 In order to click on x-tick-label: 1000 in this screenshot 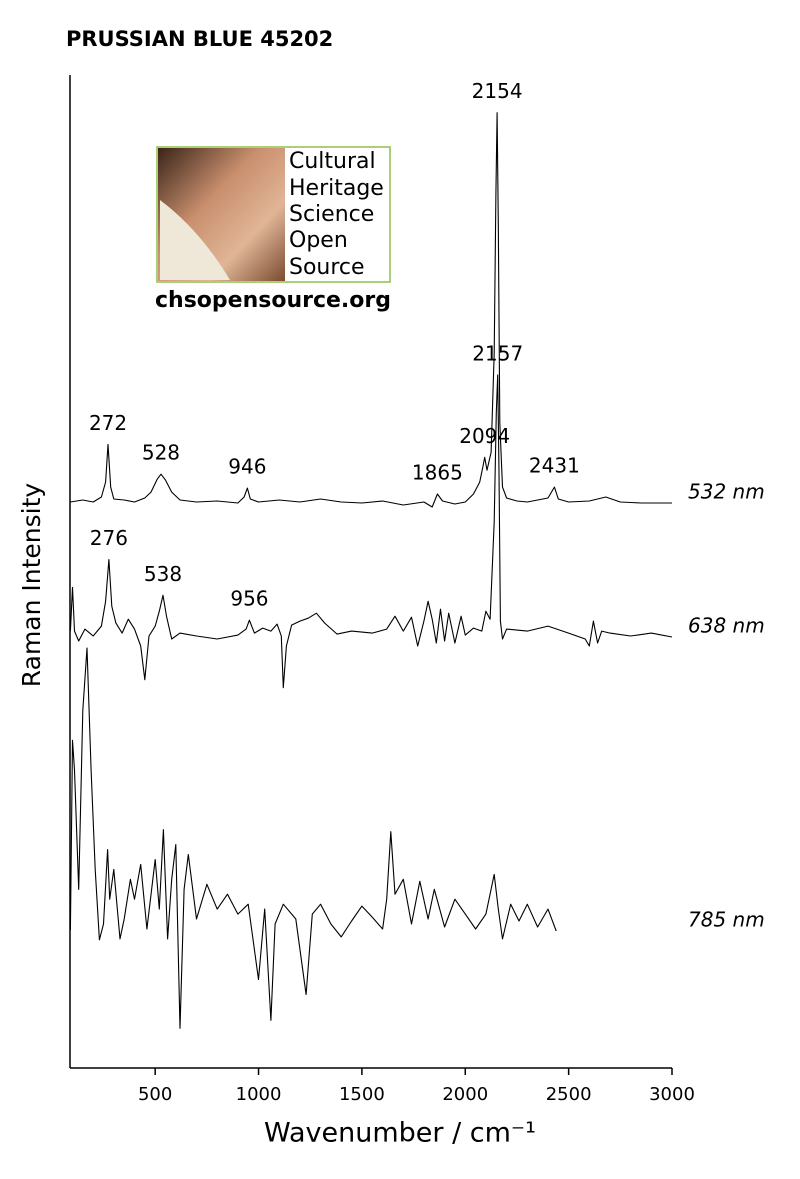, I will do `click(259, 1094)`.